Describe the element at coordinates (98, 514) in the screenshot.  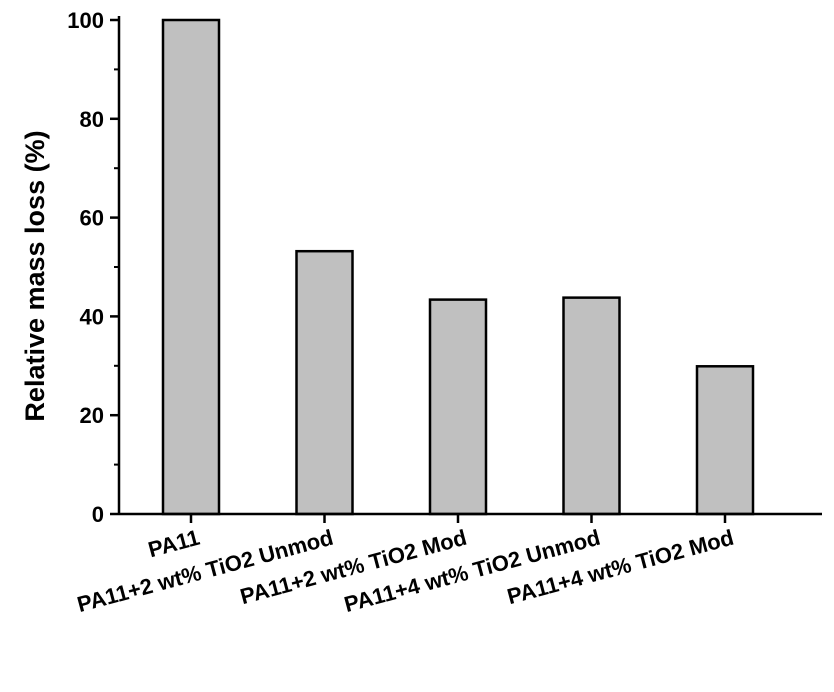
I see `y-tick-label: 0` at that location.